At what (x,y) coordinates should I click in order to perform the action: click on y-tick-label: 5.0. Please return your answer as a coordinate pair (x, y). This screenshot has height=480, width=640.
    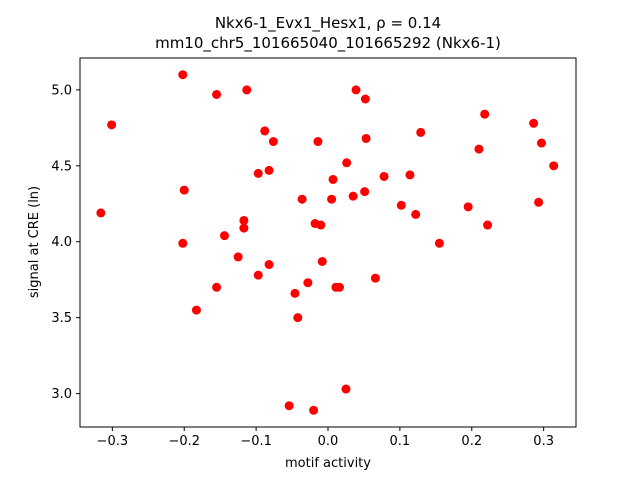
    Looking at the image, I should click on (61, 90).